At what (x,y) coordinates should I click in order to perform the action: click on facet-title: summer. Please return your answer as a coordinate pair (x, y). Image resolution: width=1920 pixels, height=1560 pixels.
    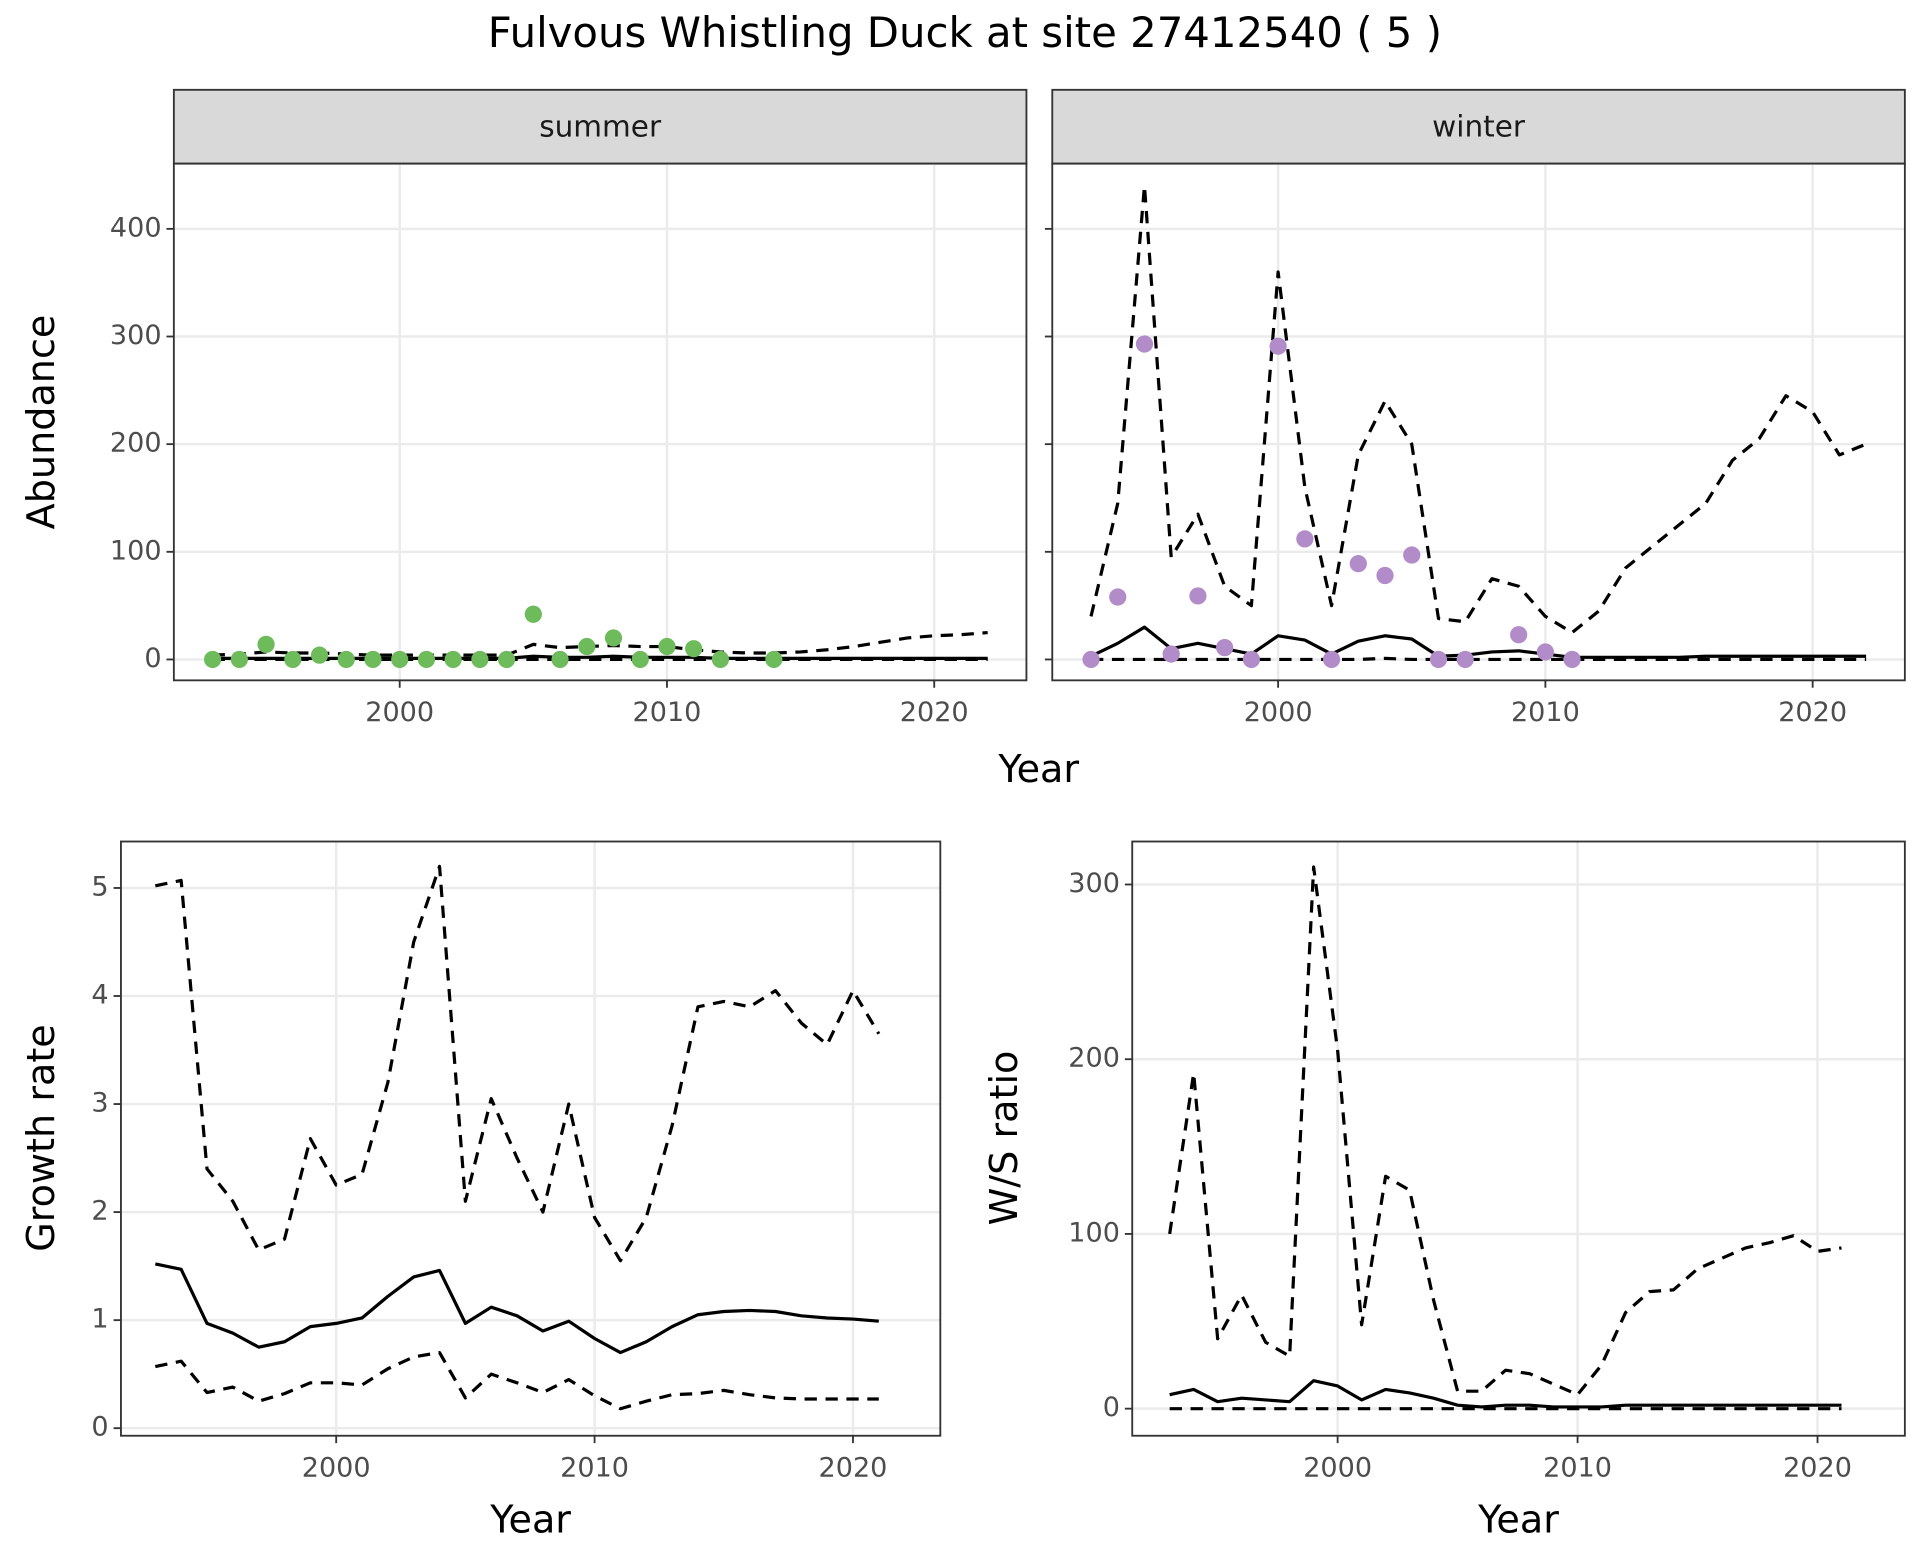
    Looking at the image, I should click on (600, 126).